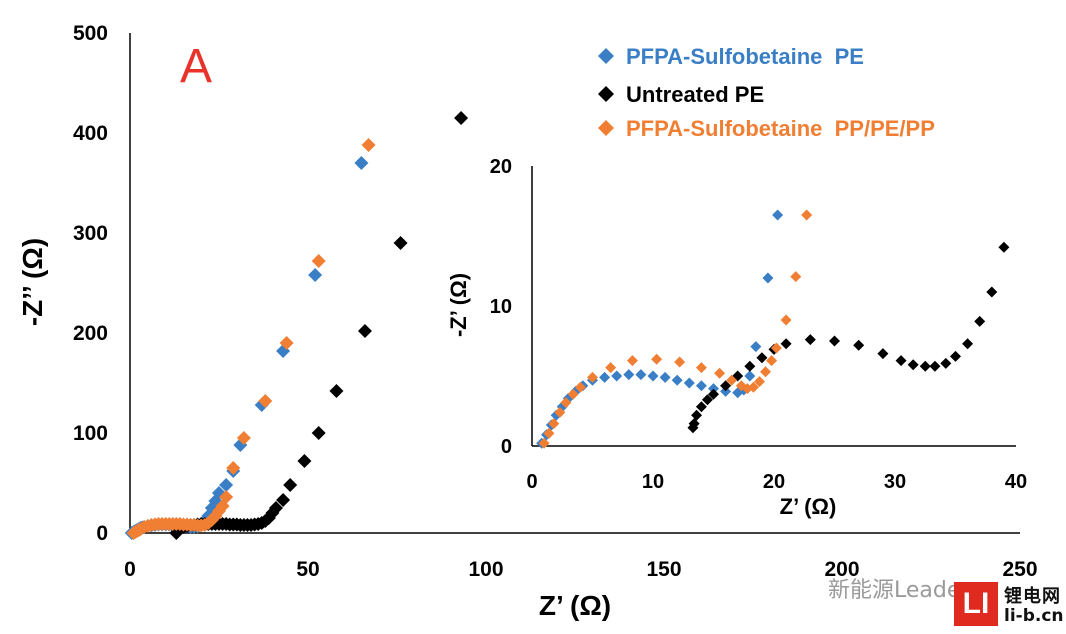  What do you see at coordinates (606, 56) in the screenshot?
I see `legend-marker-pfpa-sulfobetaine-pe` at bounding box center [606, 56].